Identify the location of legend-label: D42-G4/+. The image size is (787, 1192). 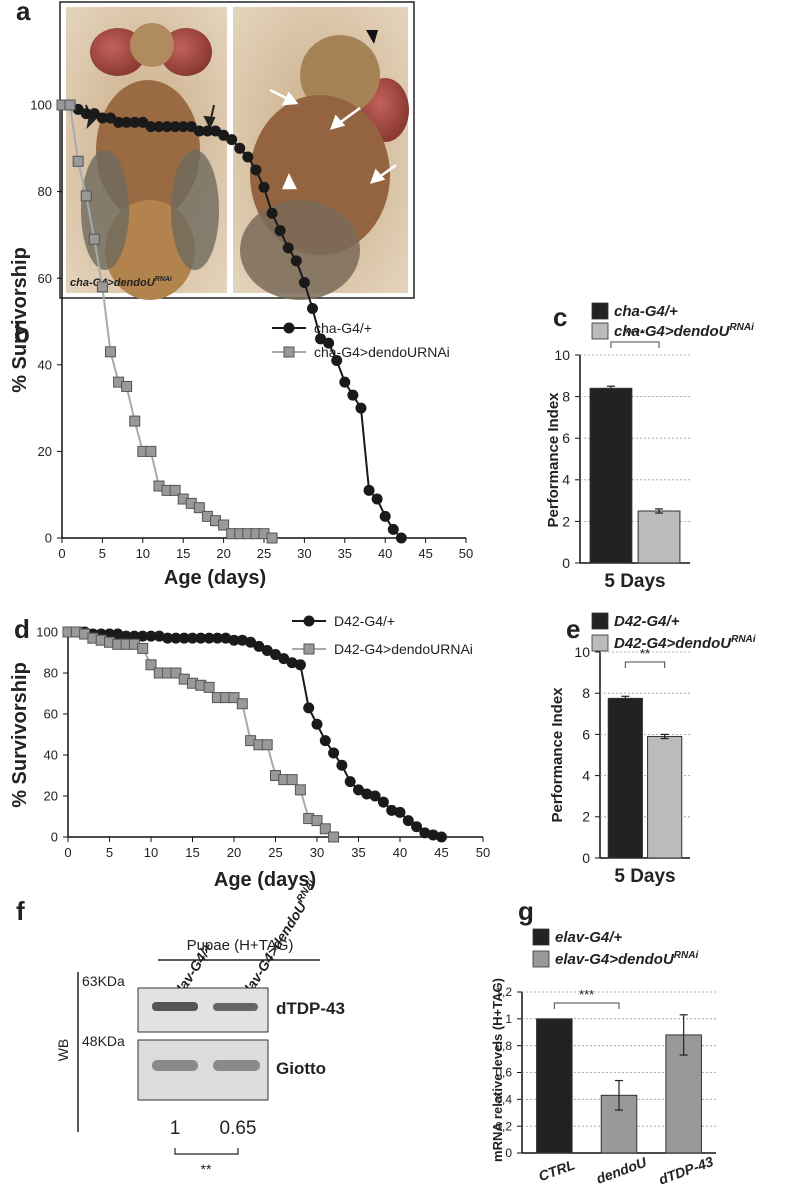
(647, 621).